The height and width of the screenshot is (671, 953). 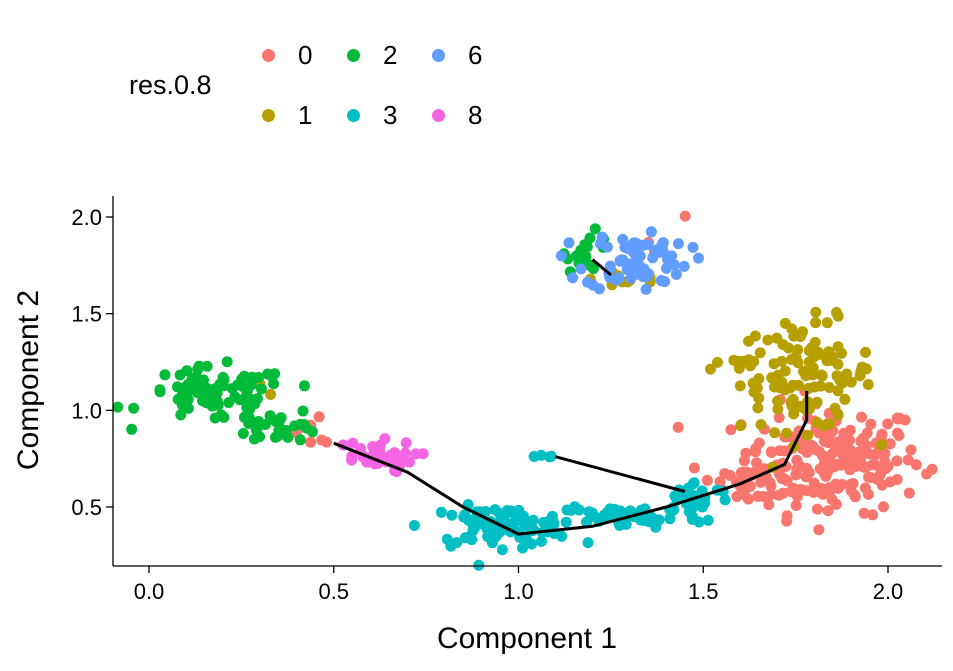 What do you see at coordinates (170, 85) in the screenshot?
I see `legend-title: res.0.8` at bounding box center [170, 85].